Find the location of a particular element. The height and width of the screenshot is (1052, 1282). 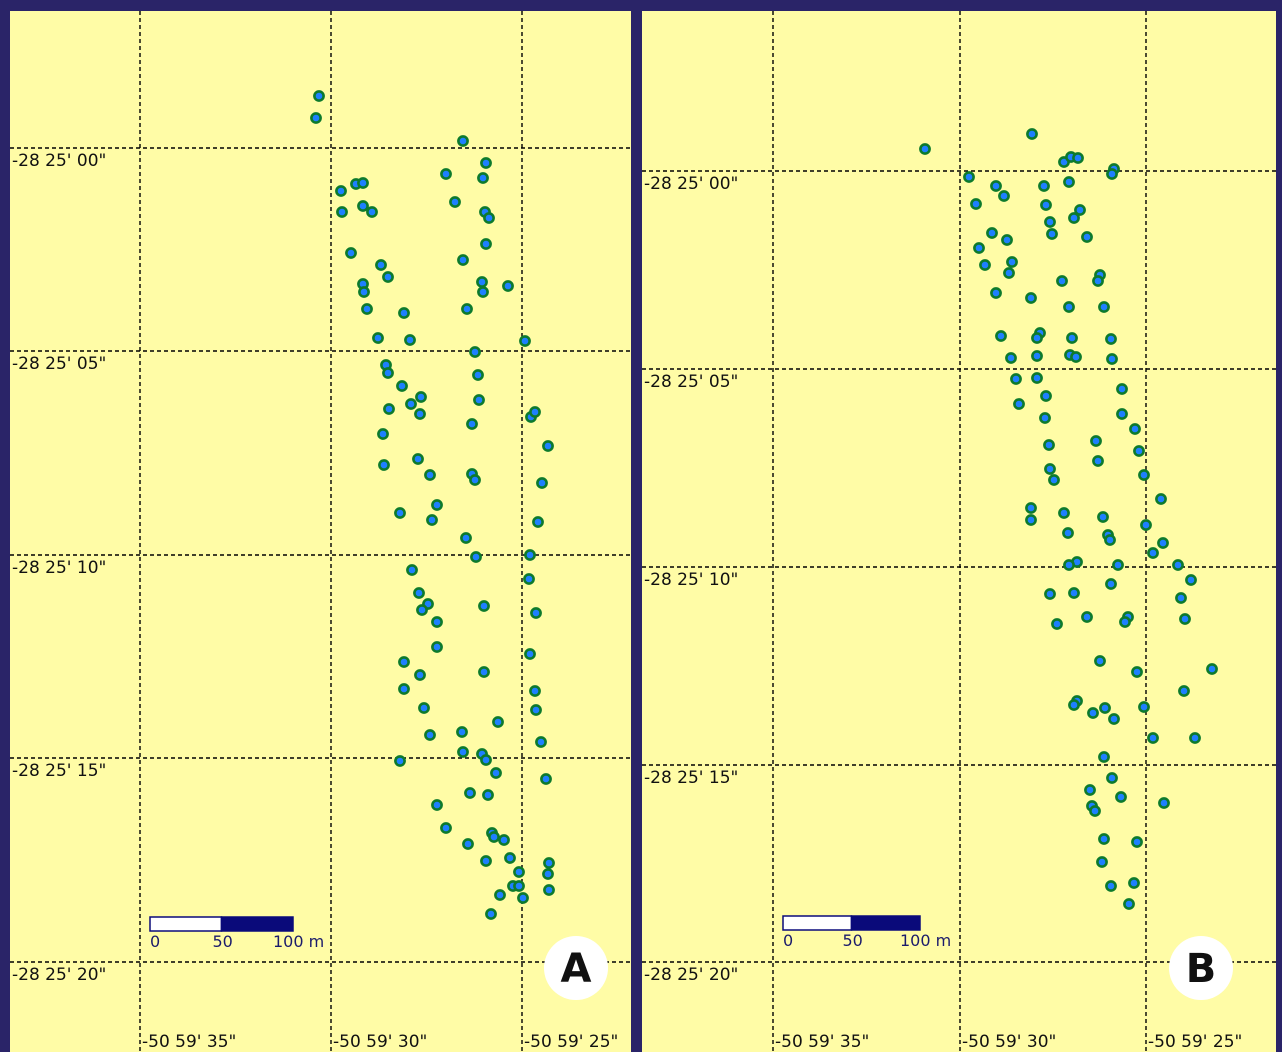

panel-letter: A is located at coordinates (576, 969).